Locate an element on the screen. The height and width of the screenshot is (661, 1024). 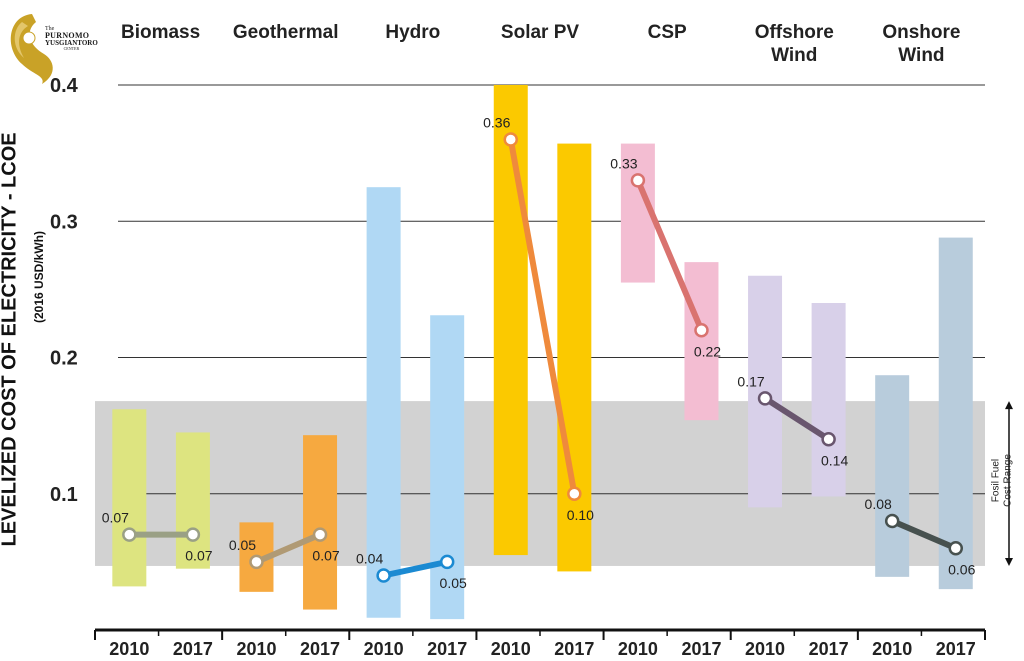
average-value-label: 0.08 is located at coordinates (878, 504).